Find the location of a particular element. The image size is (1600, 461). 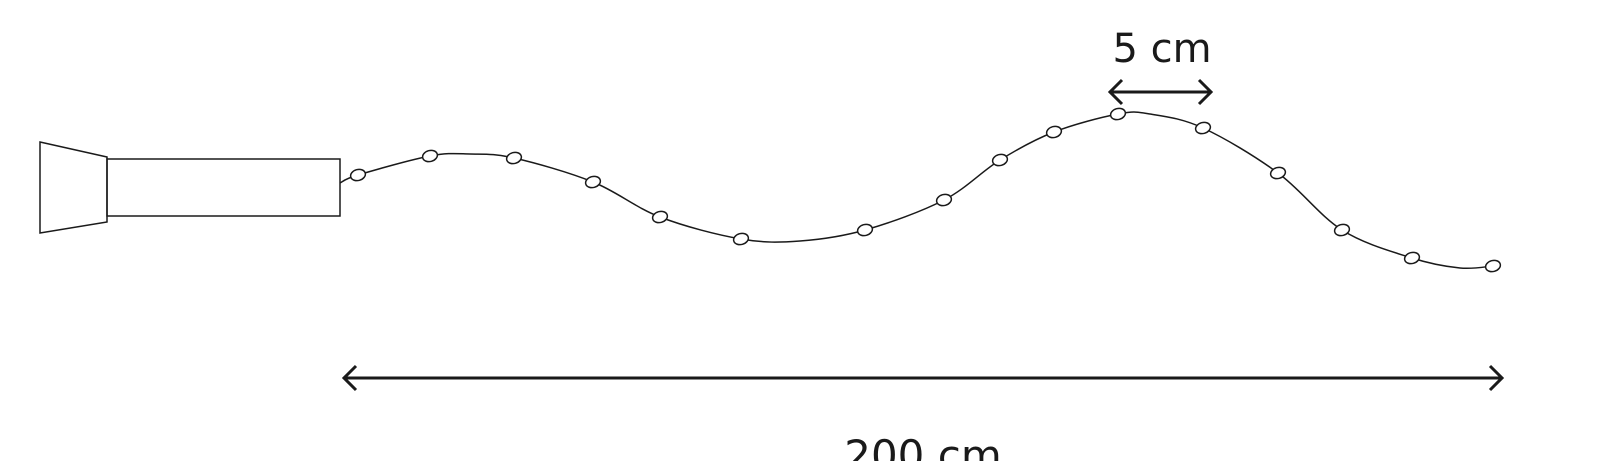

length-label: 200 cm is located at coordinates (923, 446).